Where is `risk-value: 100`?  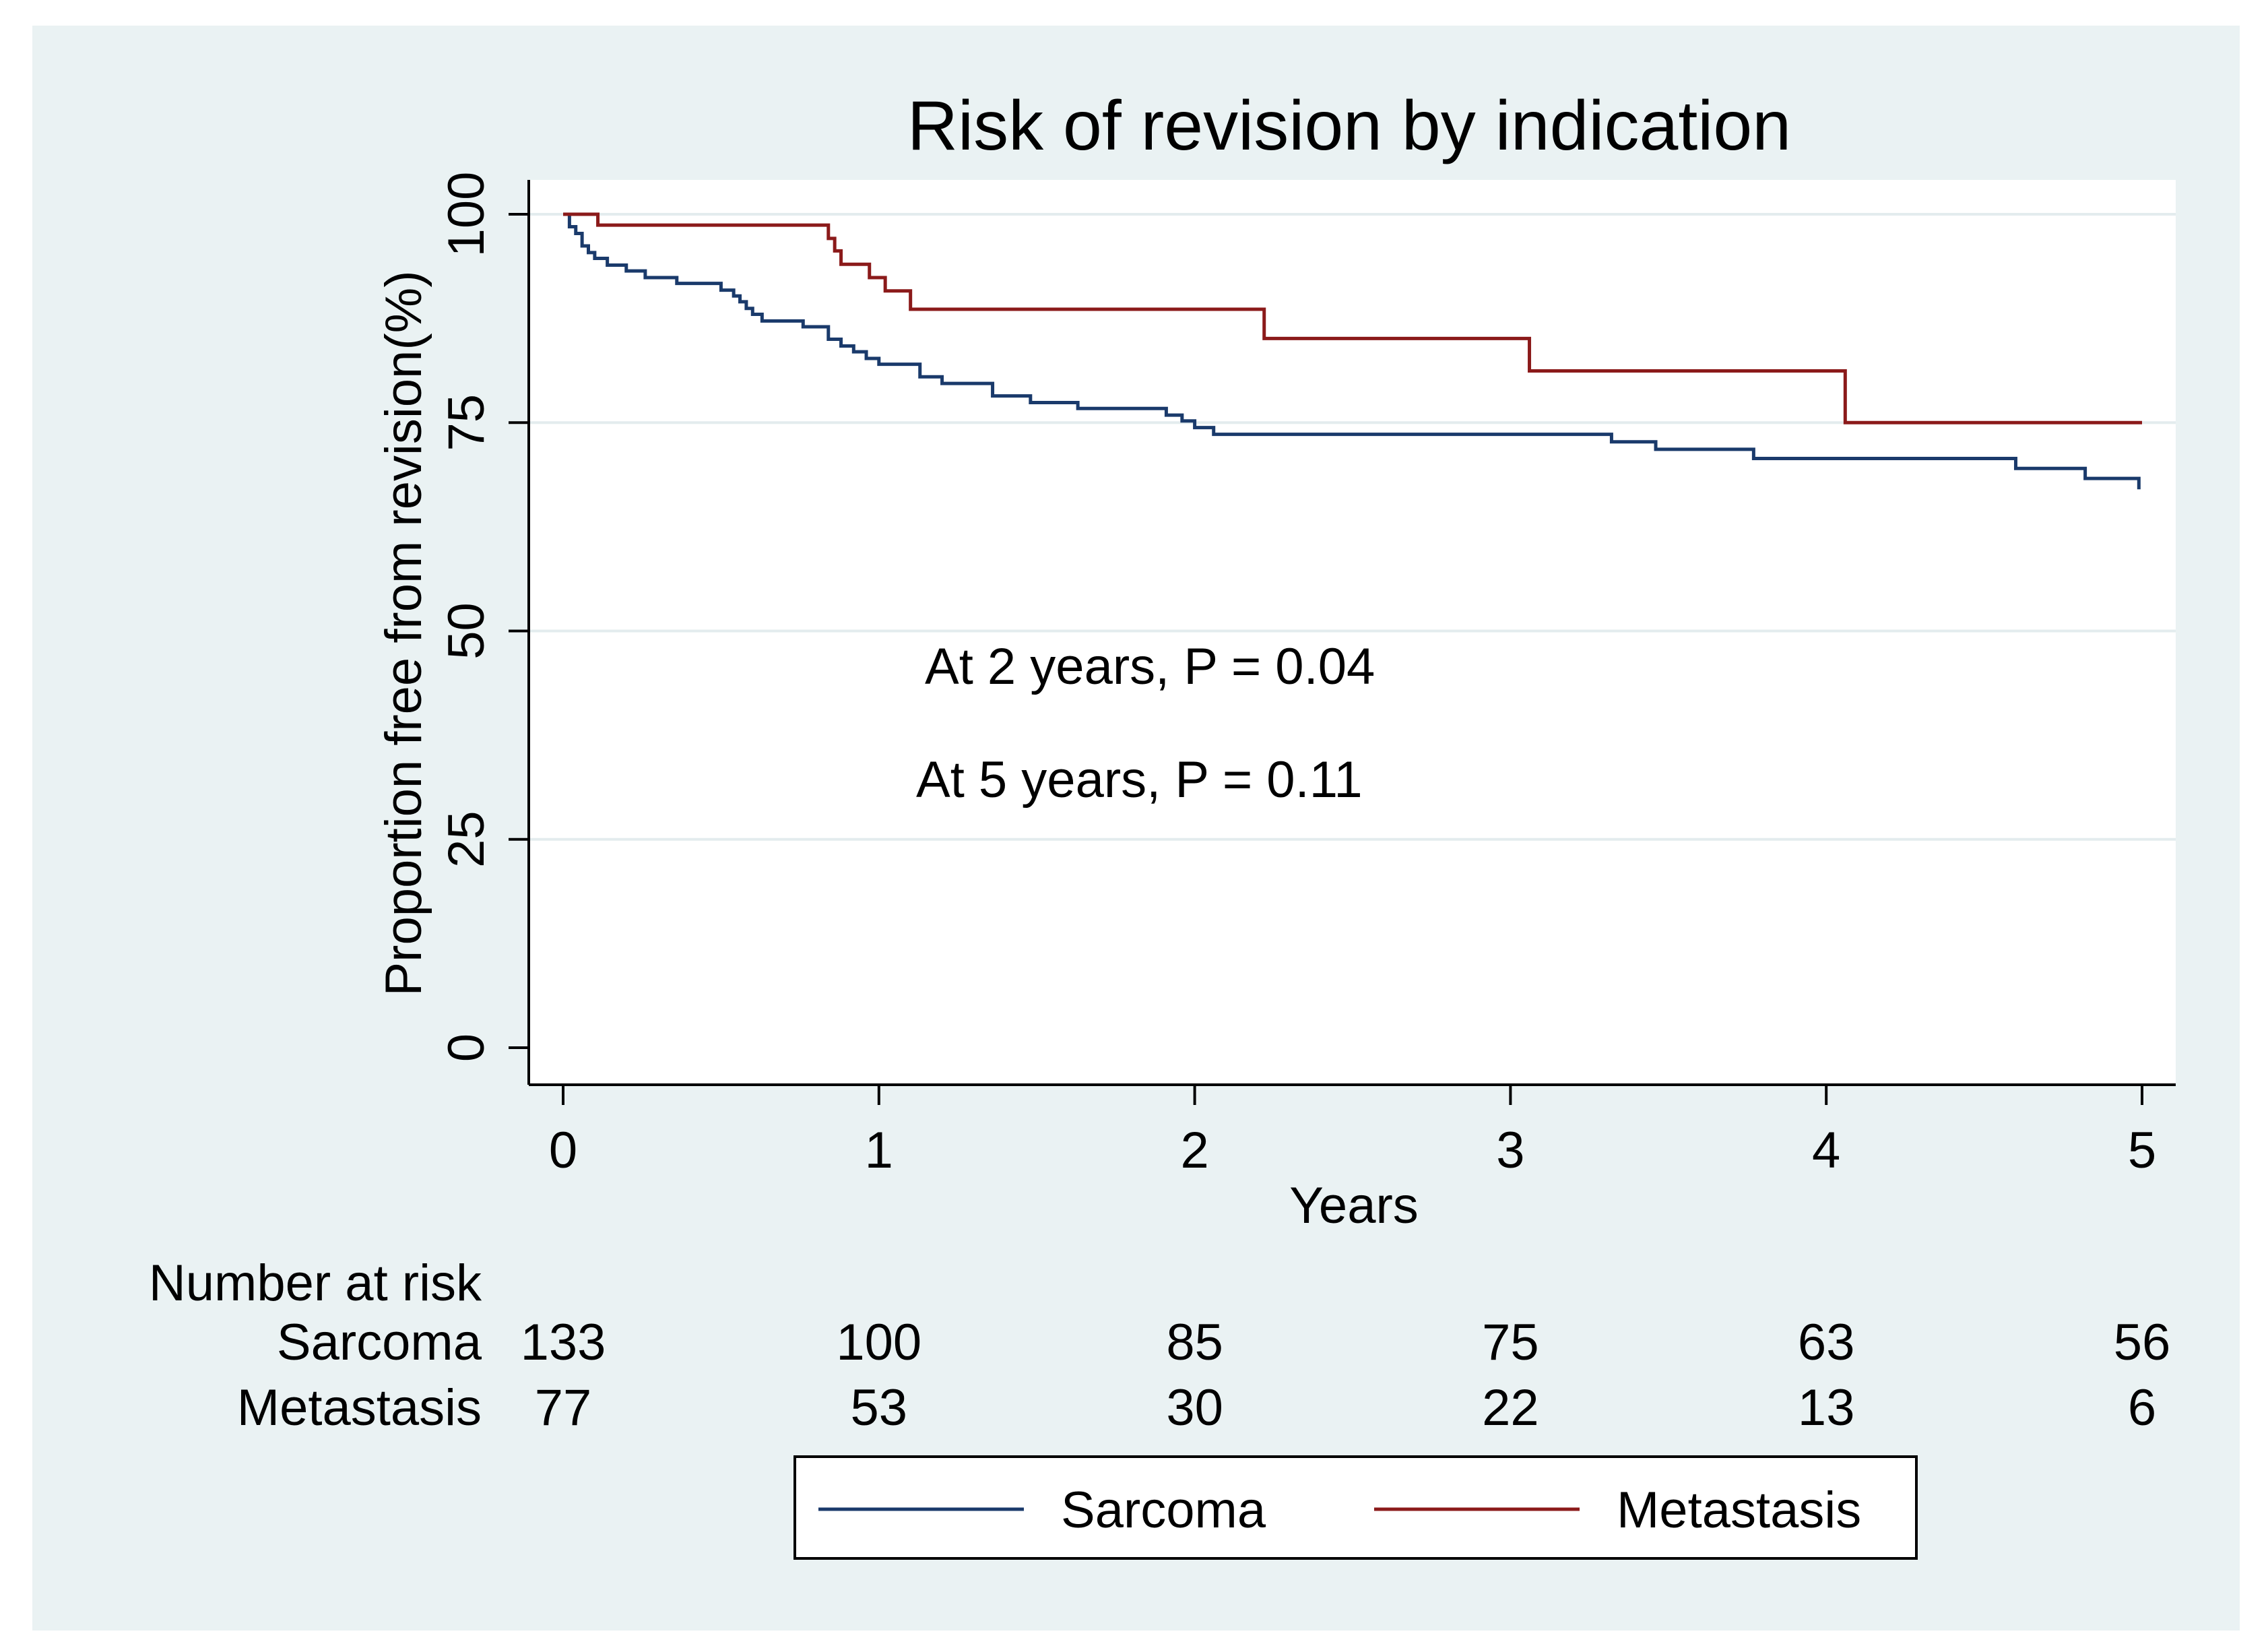 risk-value: 100 is located at coordinates (878, 1342).